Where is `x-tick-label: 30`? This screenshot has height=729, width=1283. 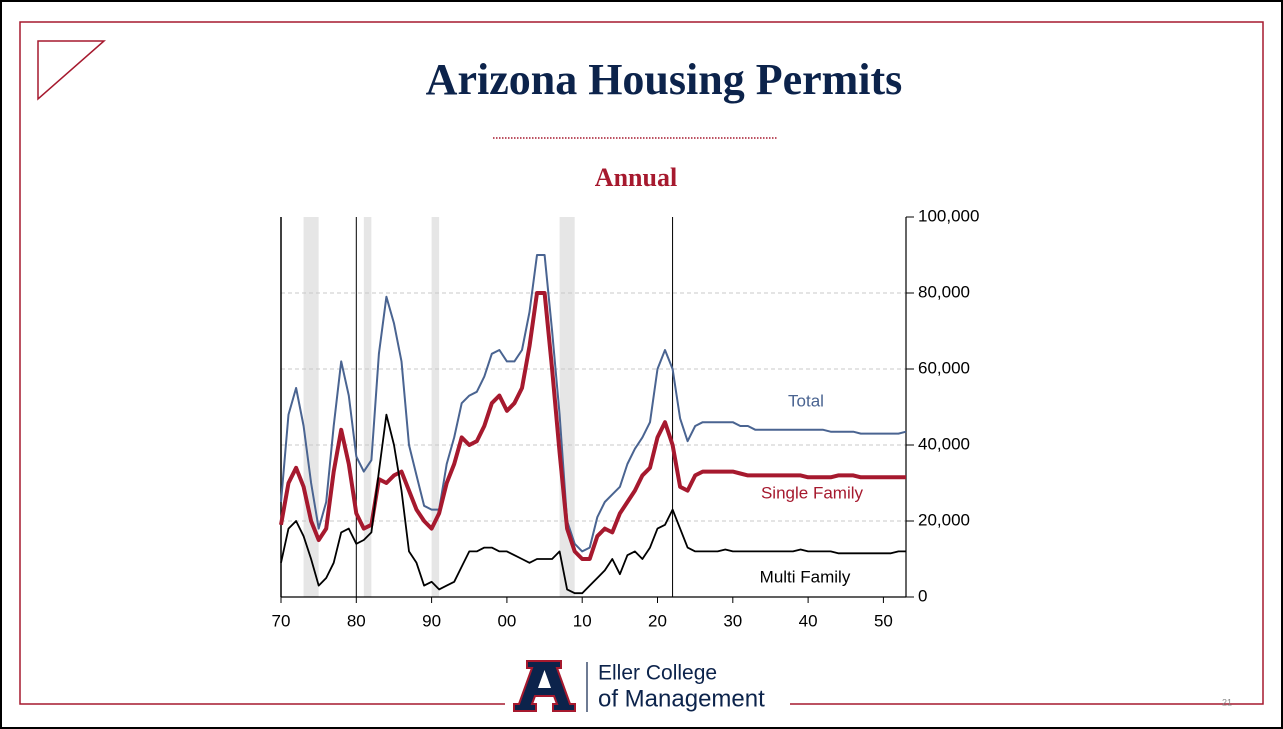
x-tick-label: 30 is located at coordinates (732, 620).